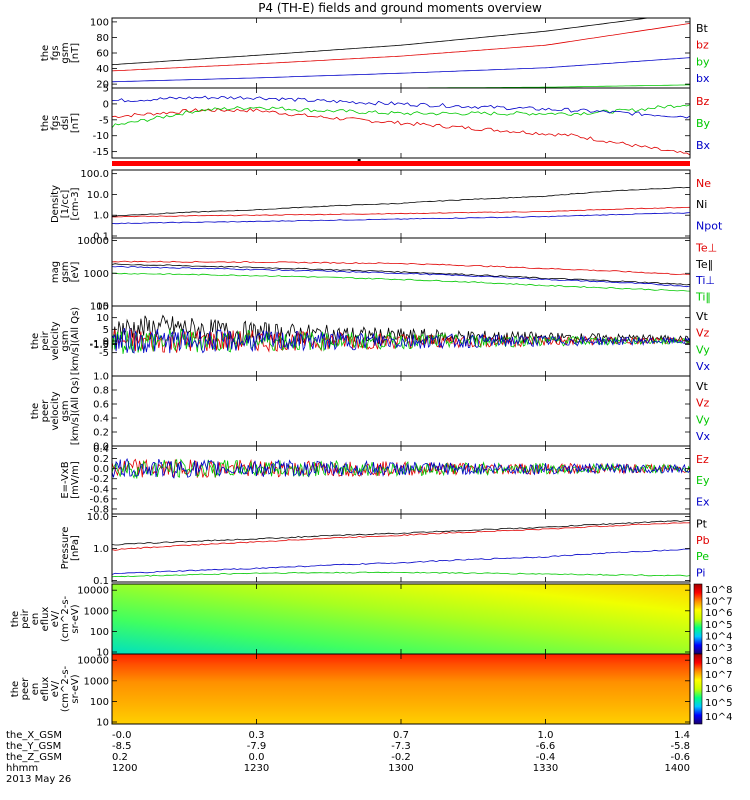  I want to click on peer_velocity-ylabel-line: [km/s](All Qs), so click(75, 411).